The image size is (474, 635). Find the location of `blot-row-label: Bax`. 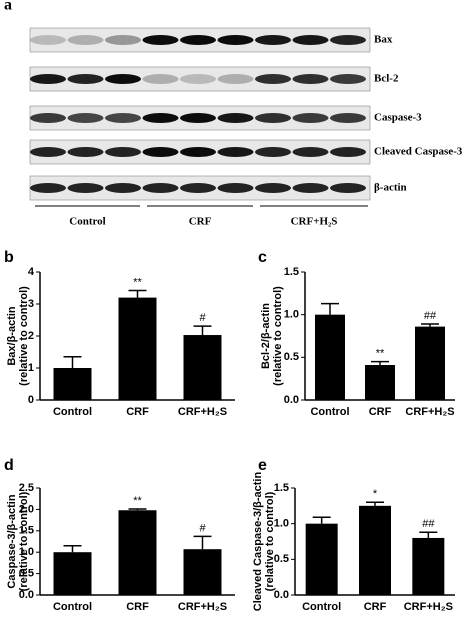

blot-row-label: Bax is located at coordinates (383, 40).